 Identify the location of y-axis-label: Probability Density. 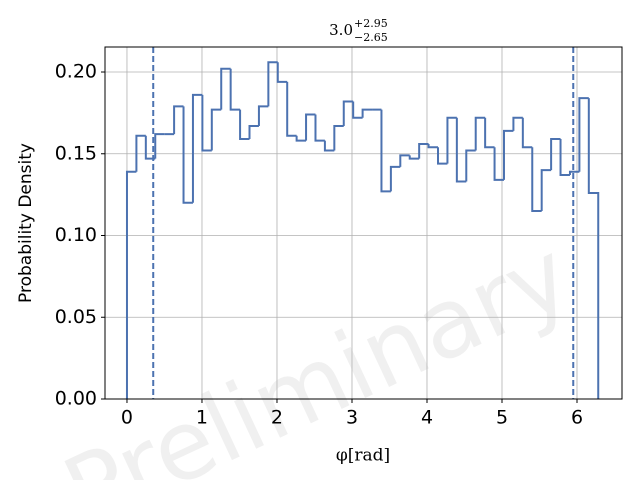
(26, 223).